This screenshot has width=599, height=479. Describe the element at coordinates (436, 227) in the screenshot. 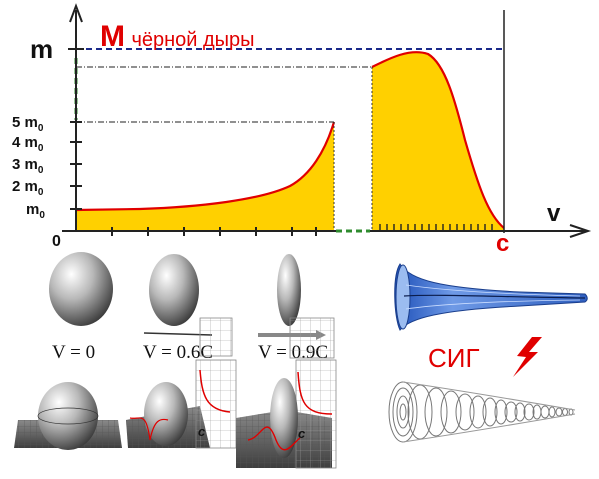

I see `x-axis-ticks-right` at that location.